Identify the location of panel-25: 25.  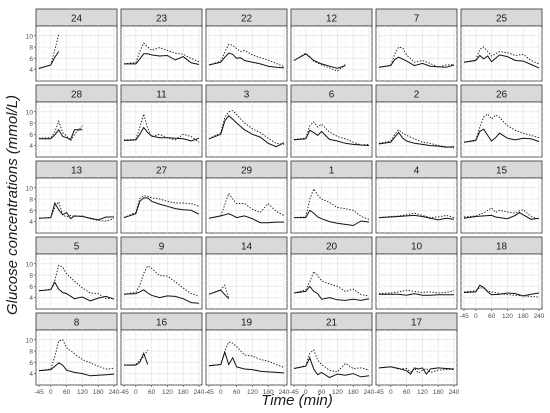
(501, 45).